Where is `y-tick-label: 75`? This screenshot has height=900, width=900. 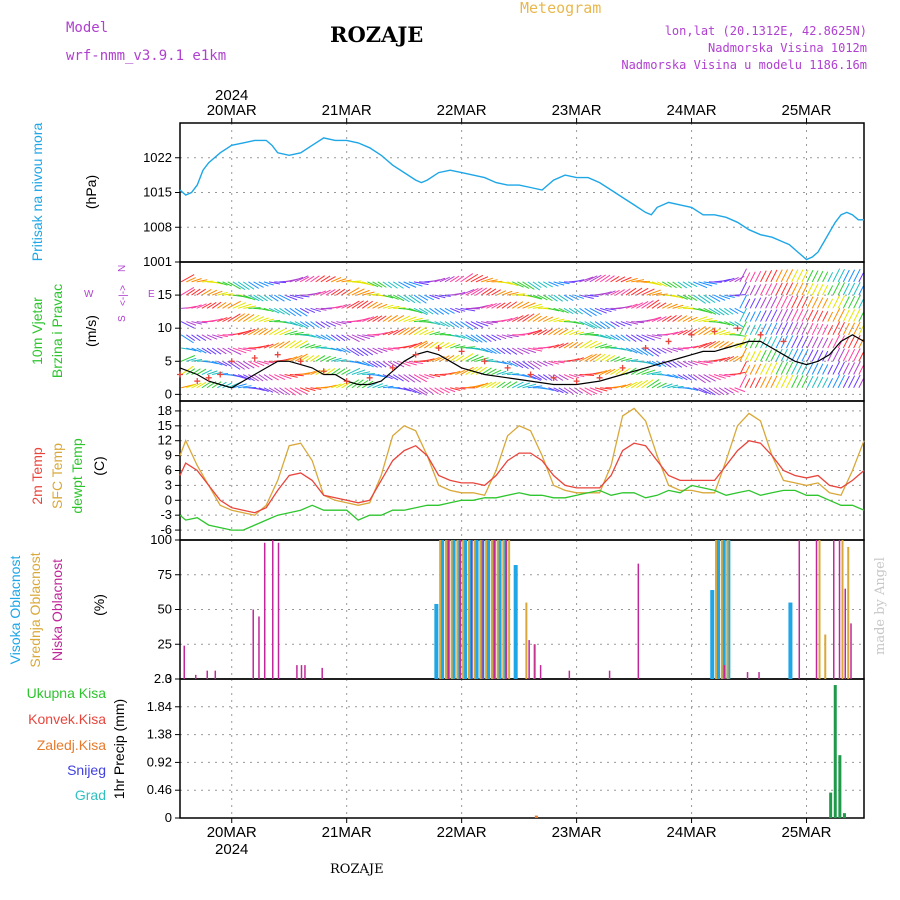 y-tick-label: 75 is located at coordinates (165, 574).